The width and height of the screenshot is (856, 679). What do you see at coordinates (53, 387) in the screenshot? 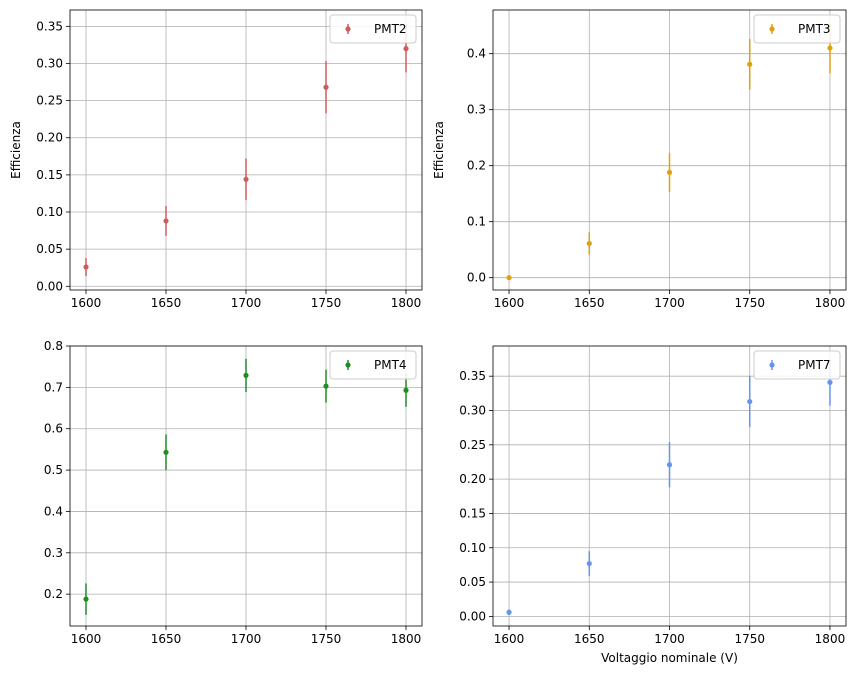
I see `y-tick-label: 0.7` at bounding box center [53, 387].